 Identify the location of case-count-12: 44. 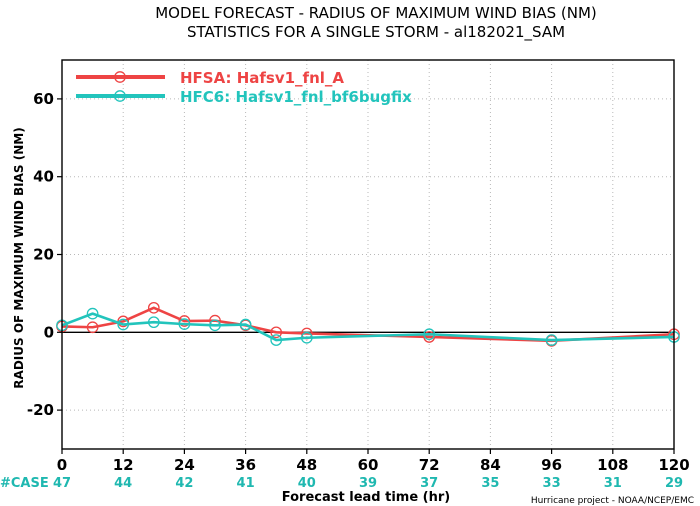
(123, 483).